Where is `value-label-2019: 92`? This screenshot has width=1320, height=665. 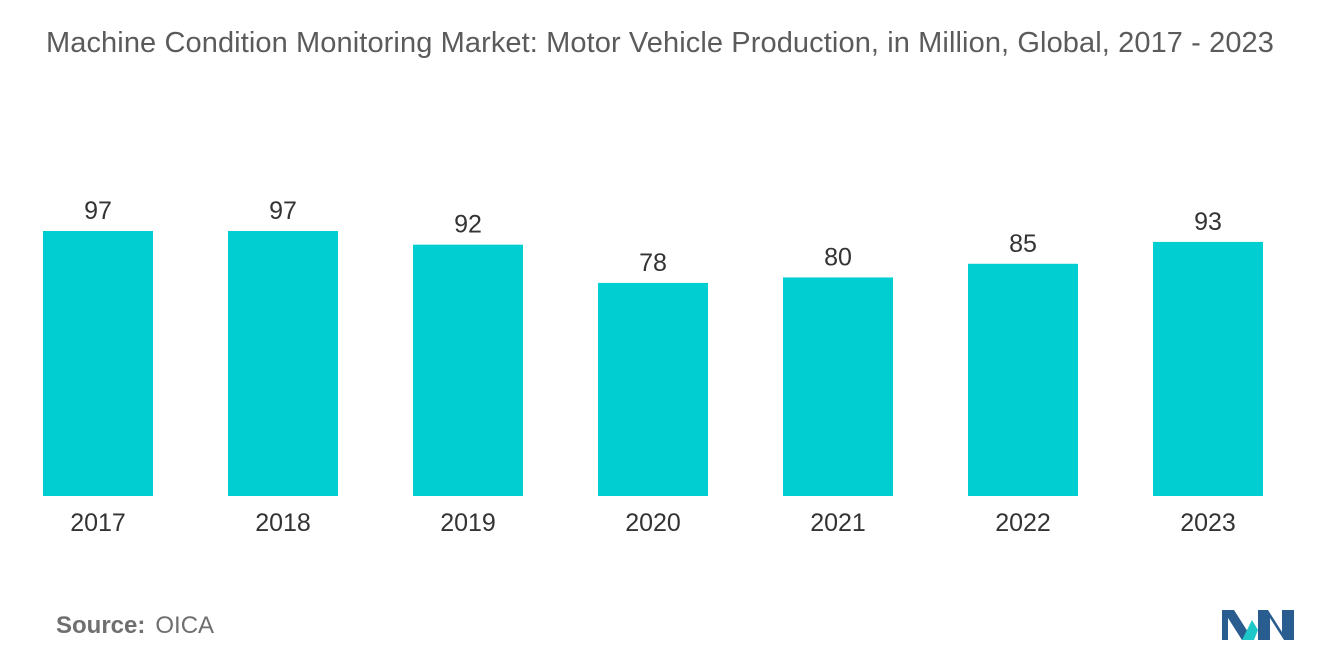 value-label-2019: 92 is located at coordinates (468, 225).